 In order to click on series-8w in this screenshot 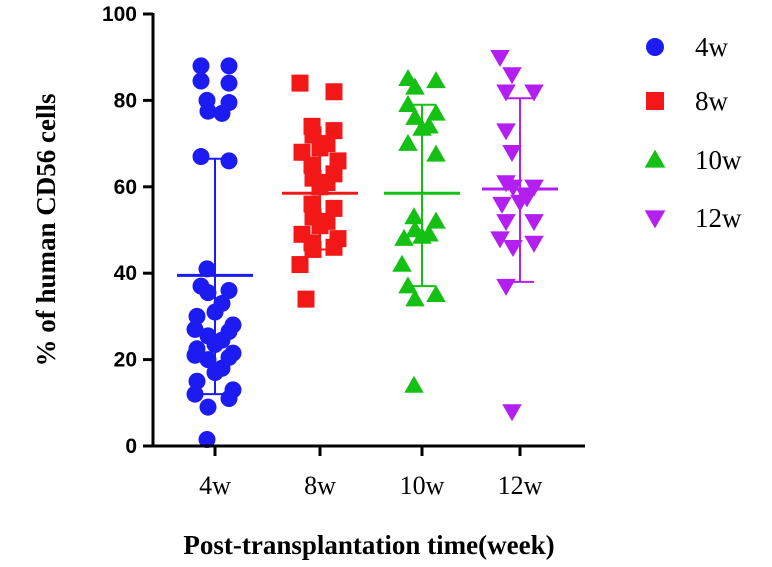, I will do `click(320, 191)`.